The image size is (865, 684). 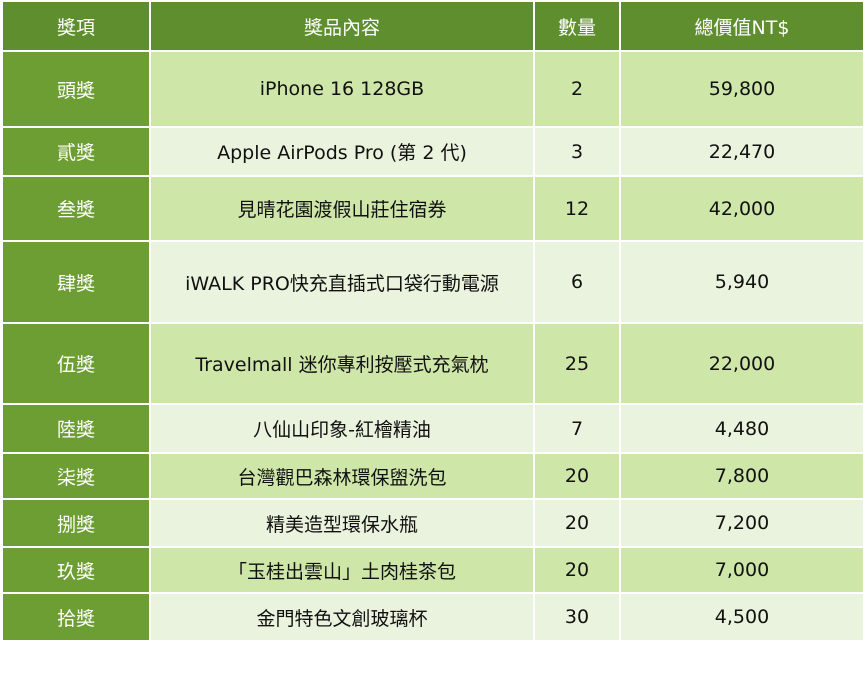 I want to click on table-cell: 7,200, so click(x=742, y=523).